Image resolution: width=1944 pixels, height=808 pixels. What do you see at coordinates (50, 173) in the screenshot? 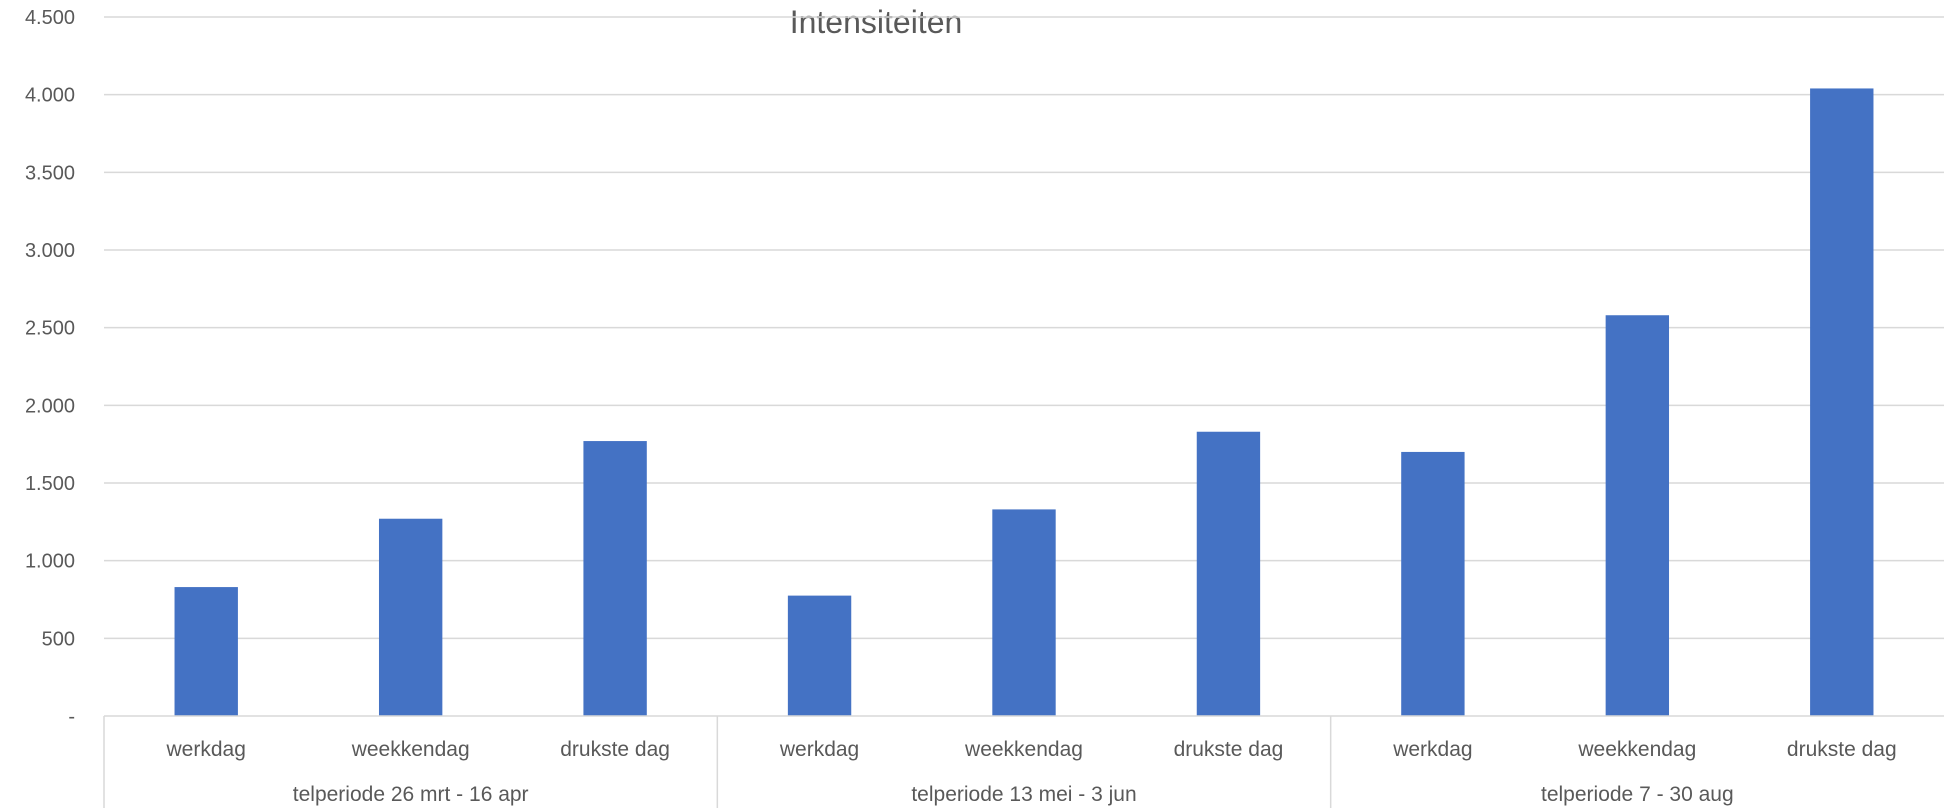
I see `y-tick-label: 3.500` at bounding box center [50, 173].